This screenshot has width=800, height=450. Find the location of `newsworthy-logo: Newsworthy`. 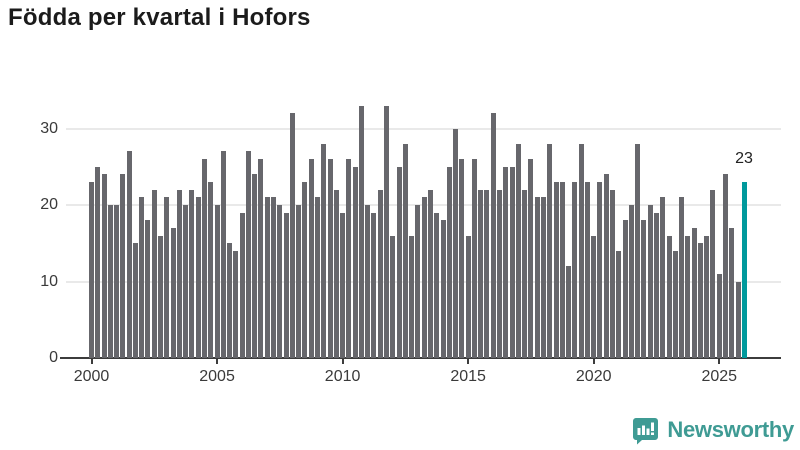

newsworthy-logo: Newsworthy is located at coordinates (712, 430).